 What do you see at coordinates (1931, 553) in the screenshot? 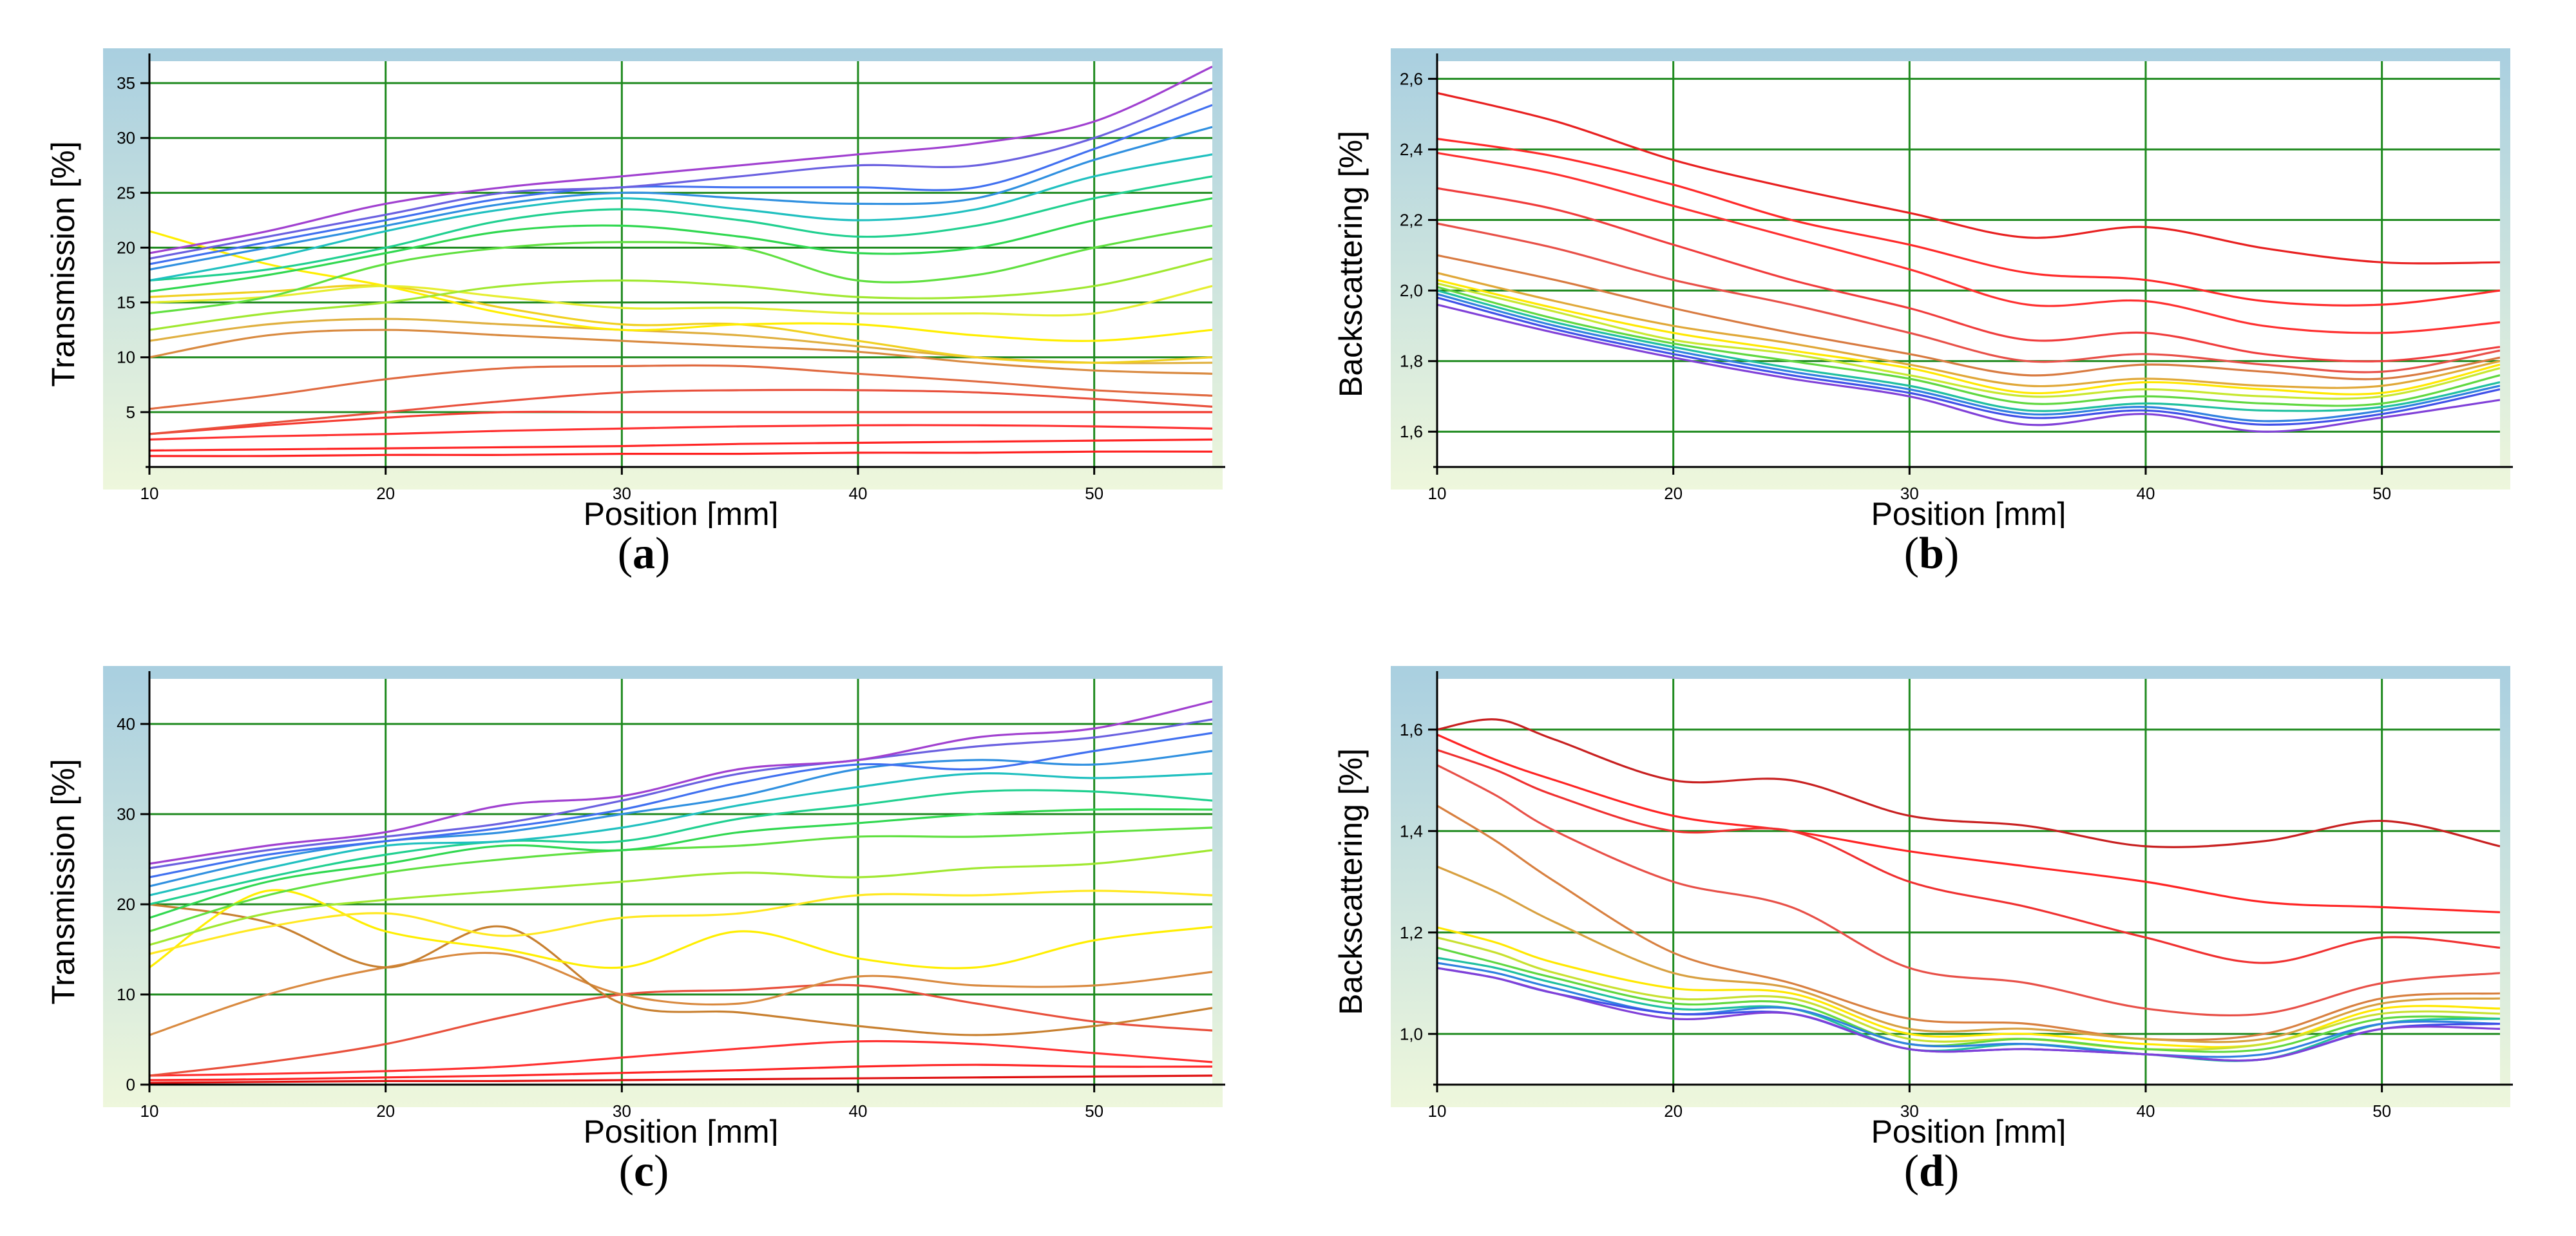
I see `panel-caption-b: (b)` at bounding box center [1931, 553].